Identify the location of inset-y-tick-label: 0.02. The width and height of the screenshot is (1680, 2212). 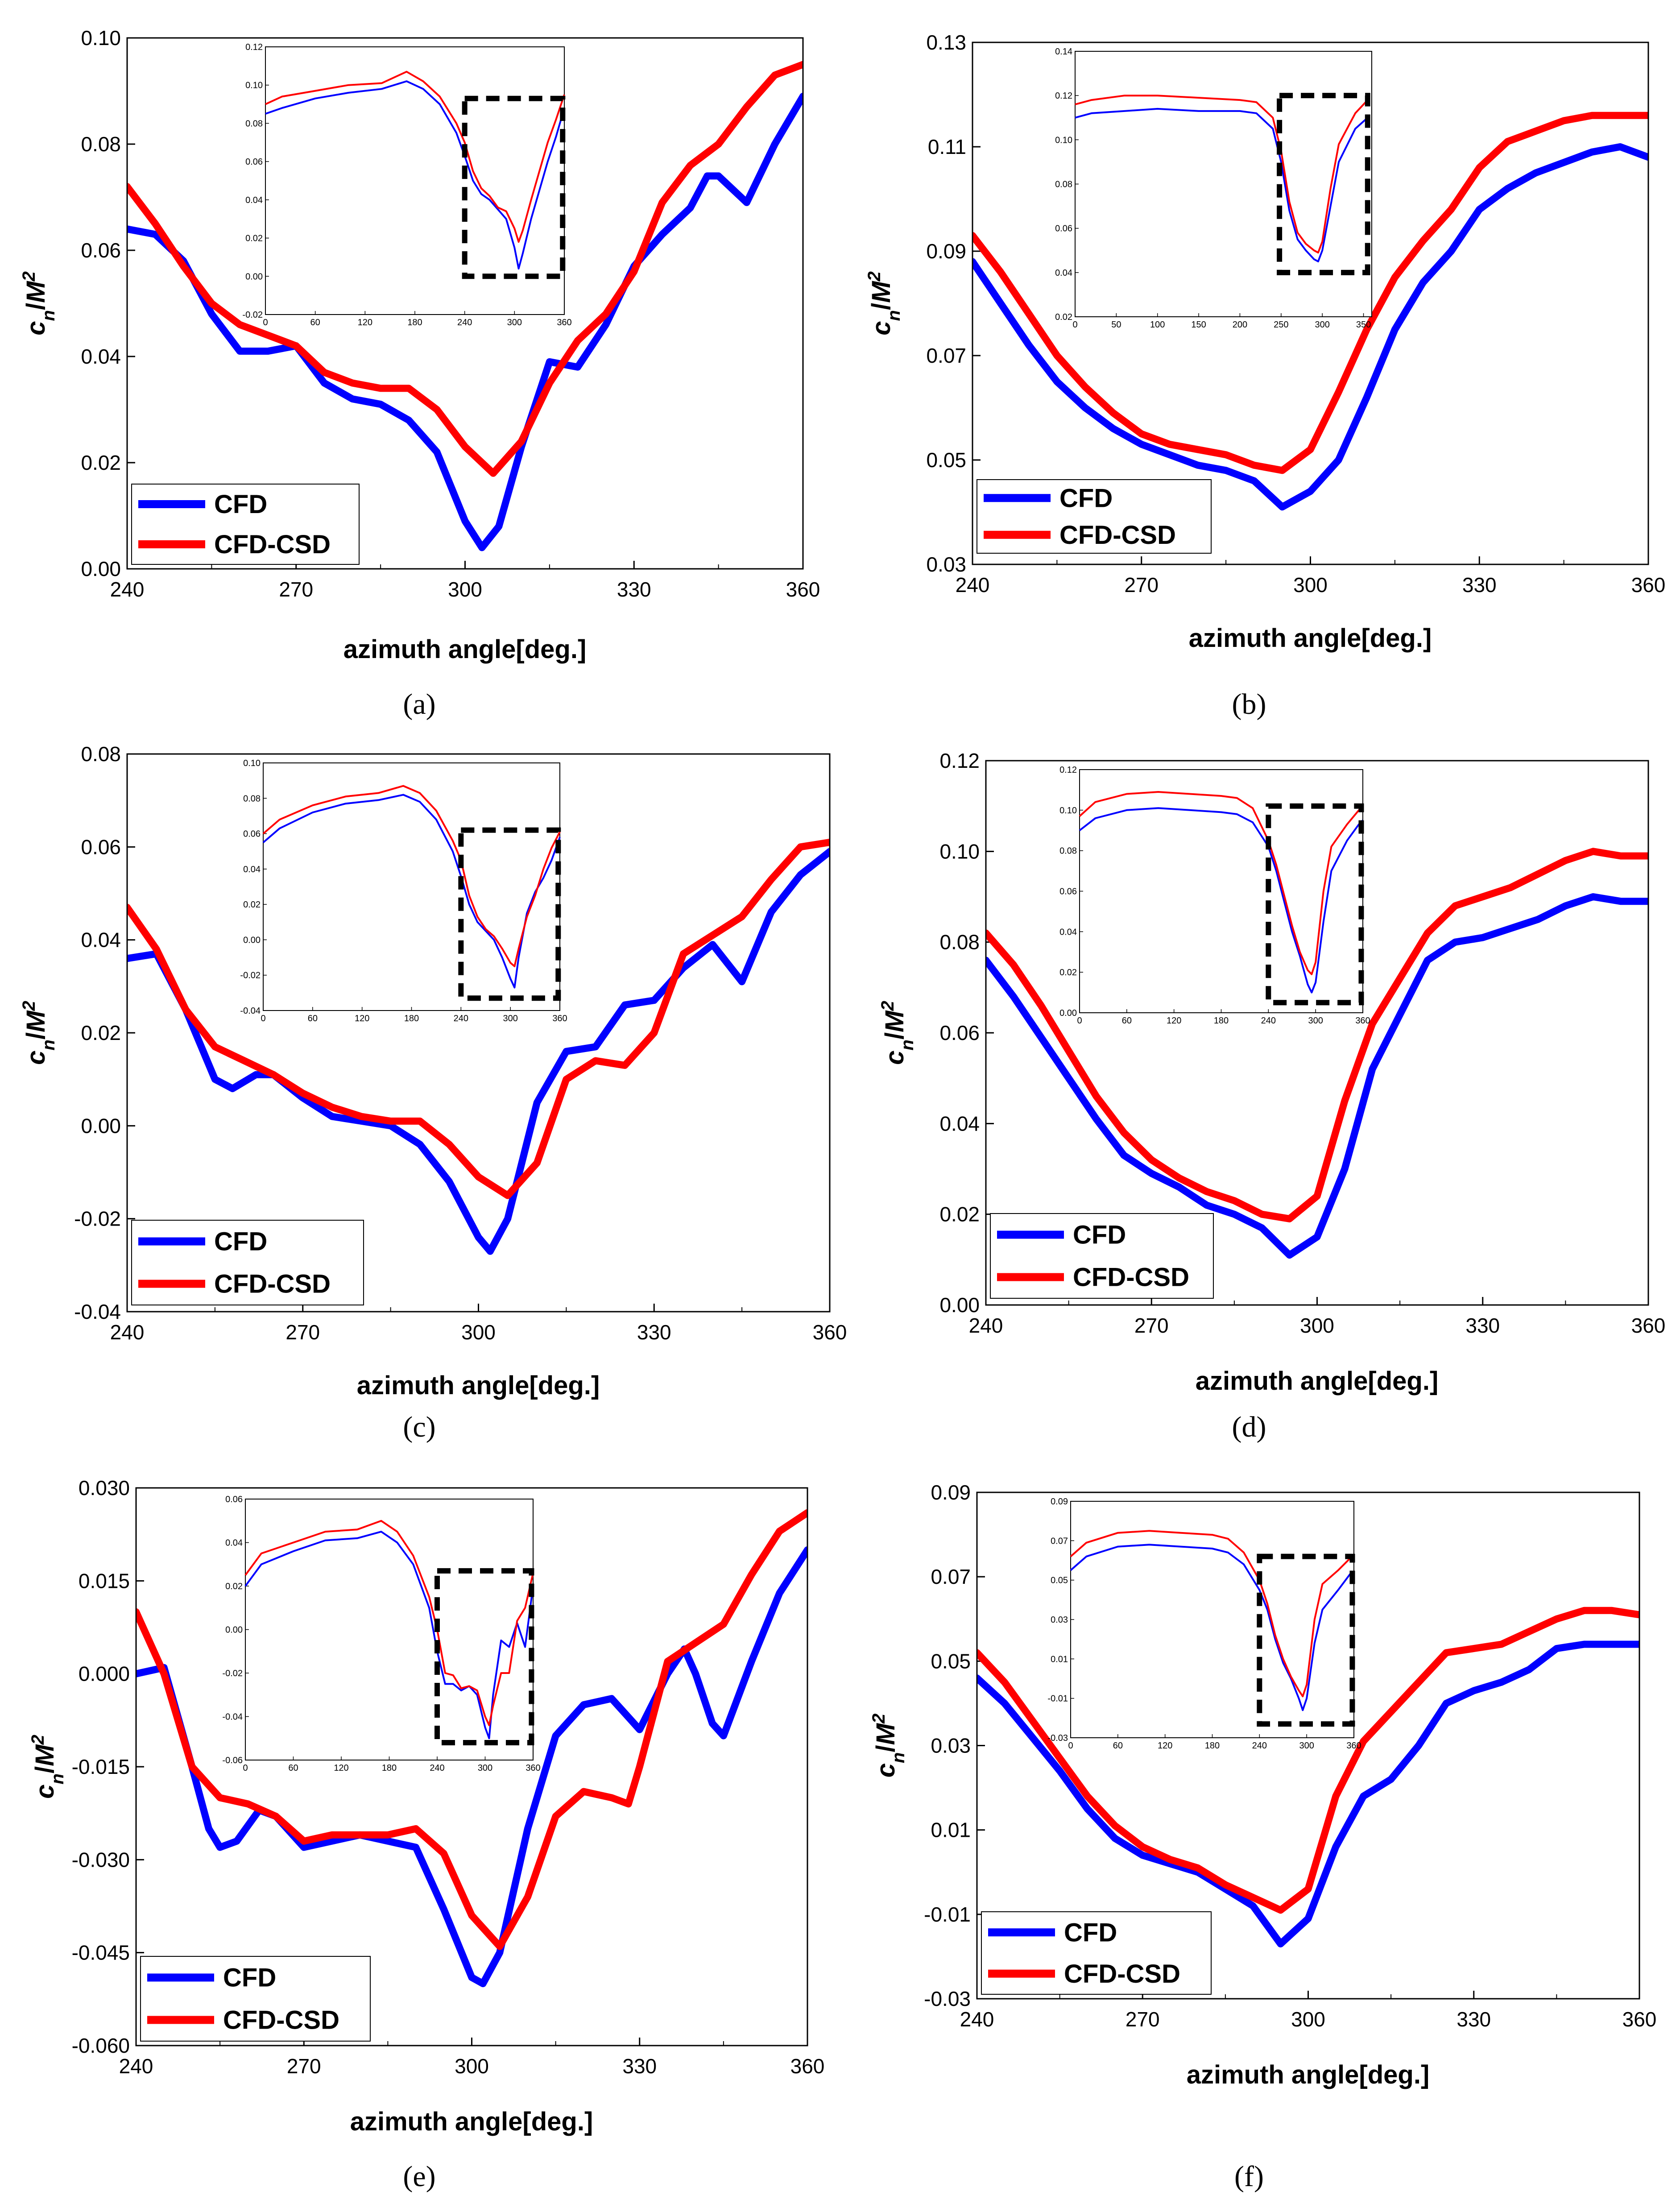
(1068, 973).